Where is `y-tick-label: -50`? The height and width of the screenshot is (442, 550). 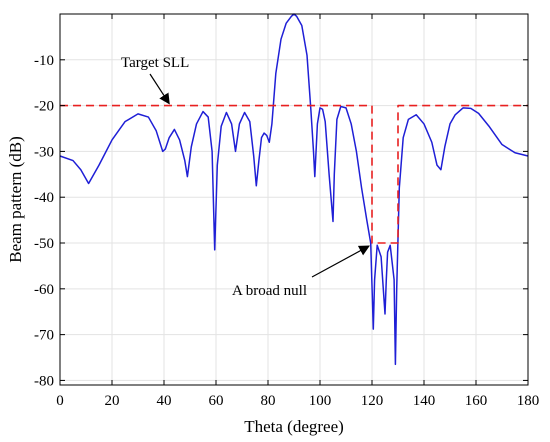 y-tick-label: -50 is located at coordinates (44, 244).